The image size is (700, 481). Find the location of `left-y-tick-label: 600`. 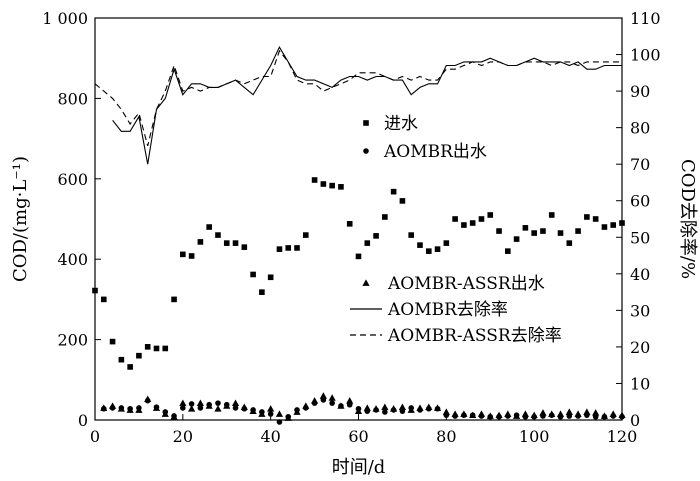

left-y-tick-label: 600 is located at coordinates (72, 179).